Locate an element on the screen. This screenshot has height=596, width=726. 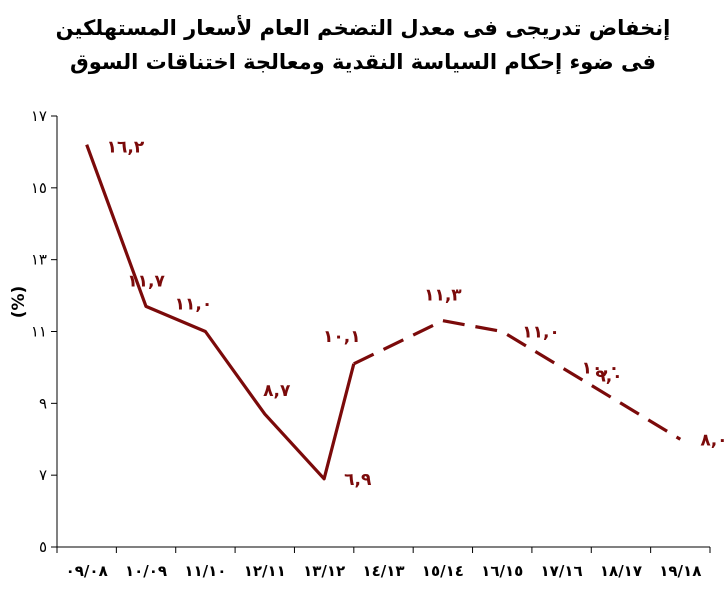
data-label: ٦,٩ is located at coordinates (358, 480).